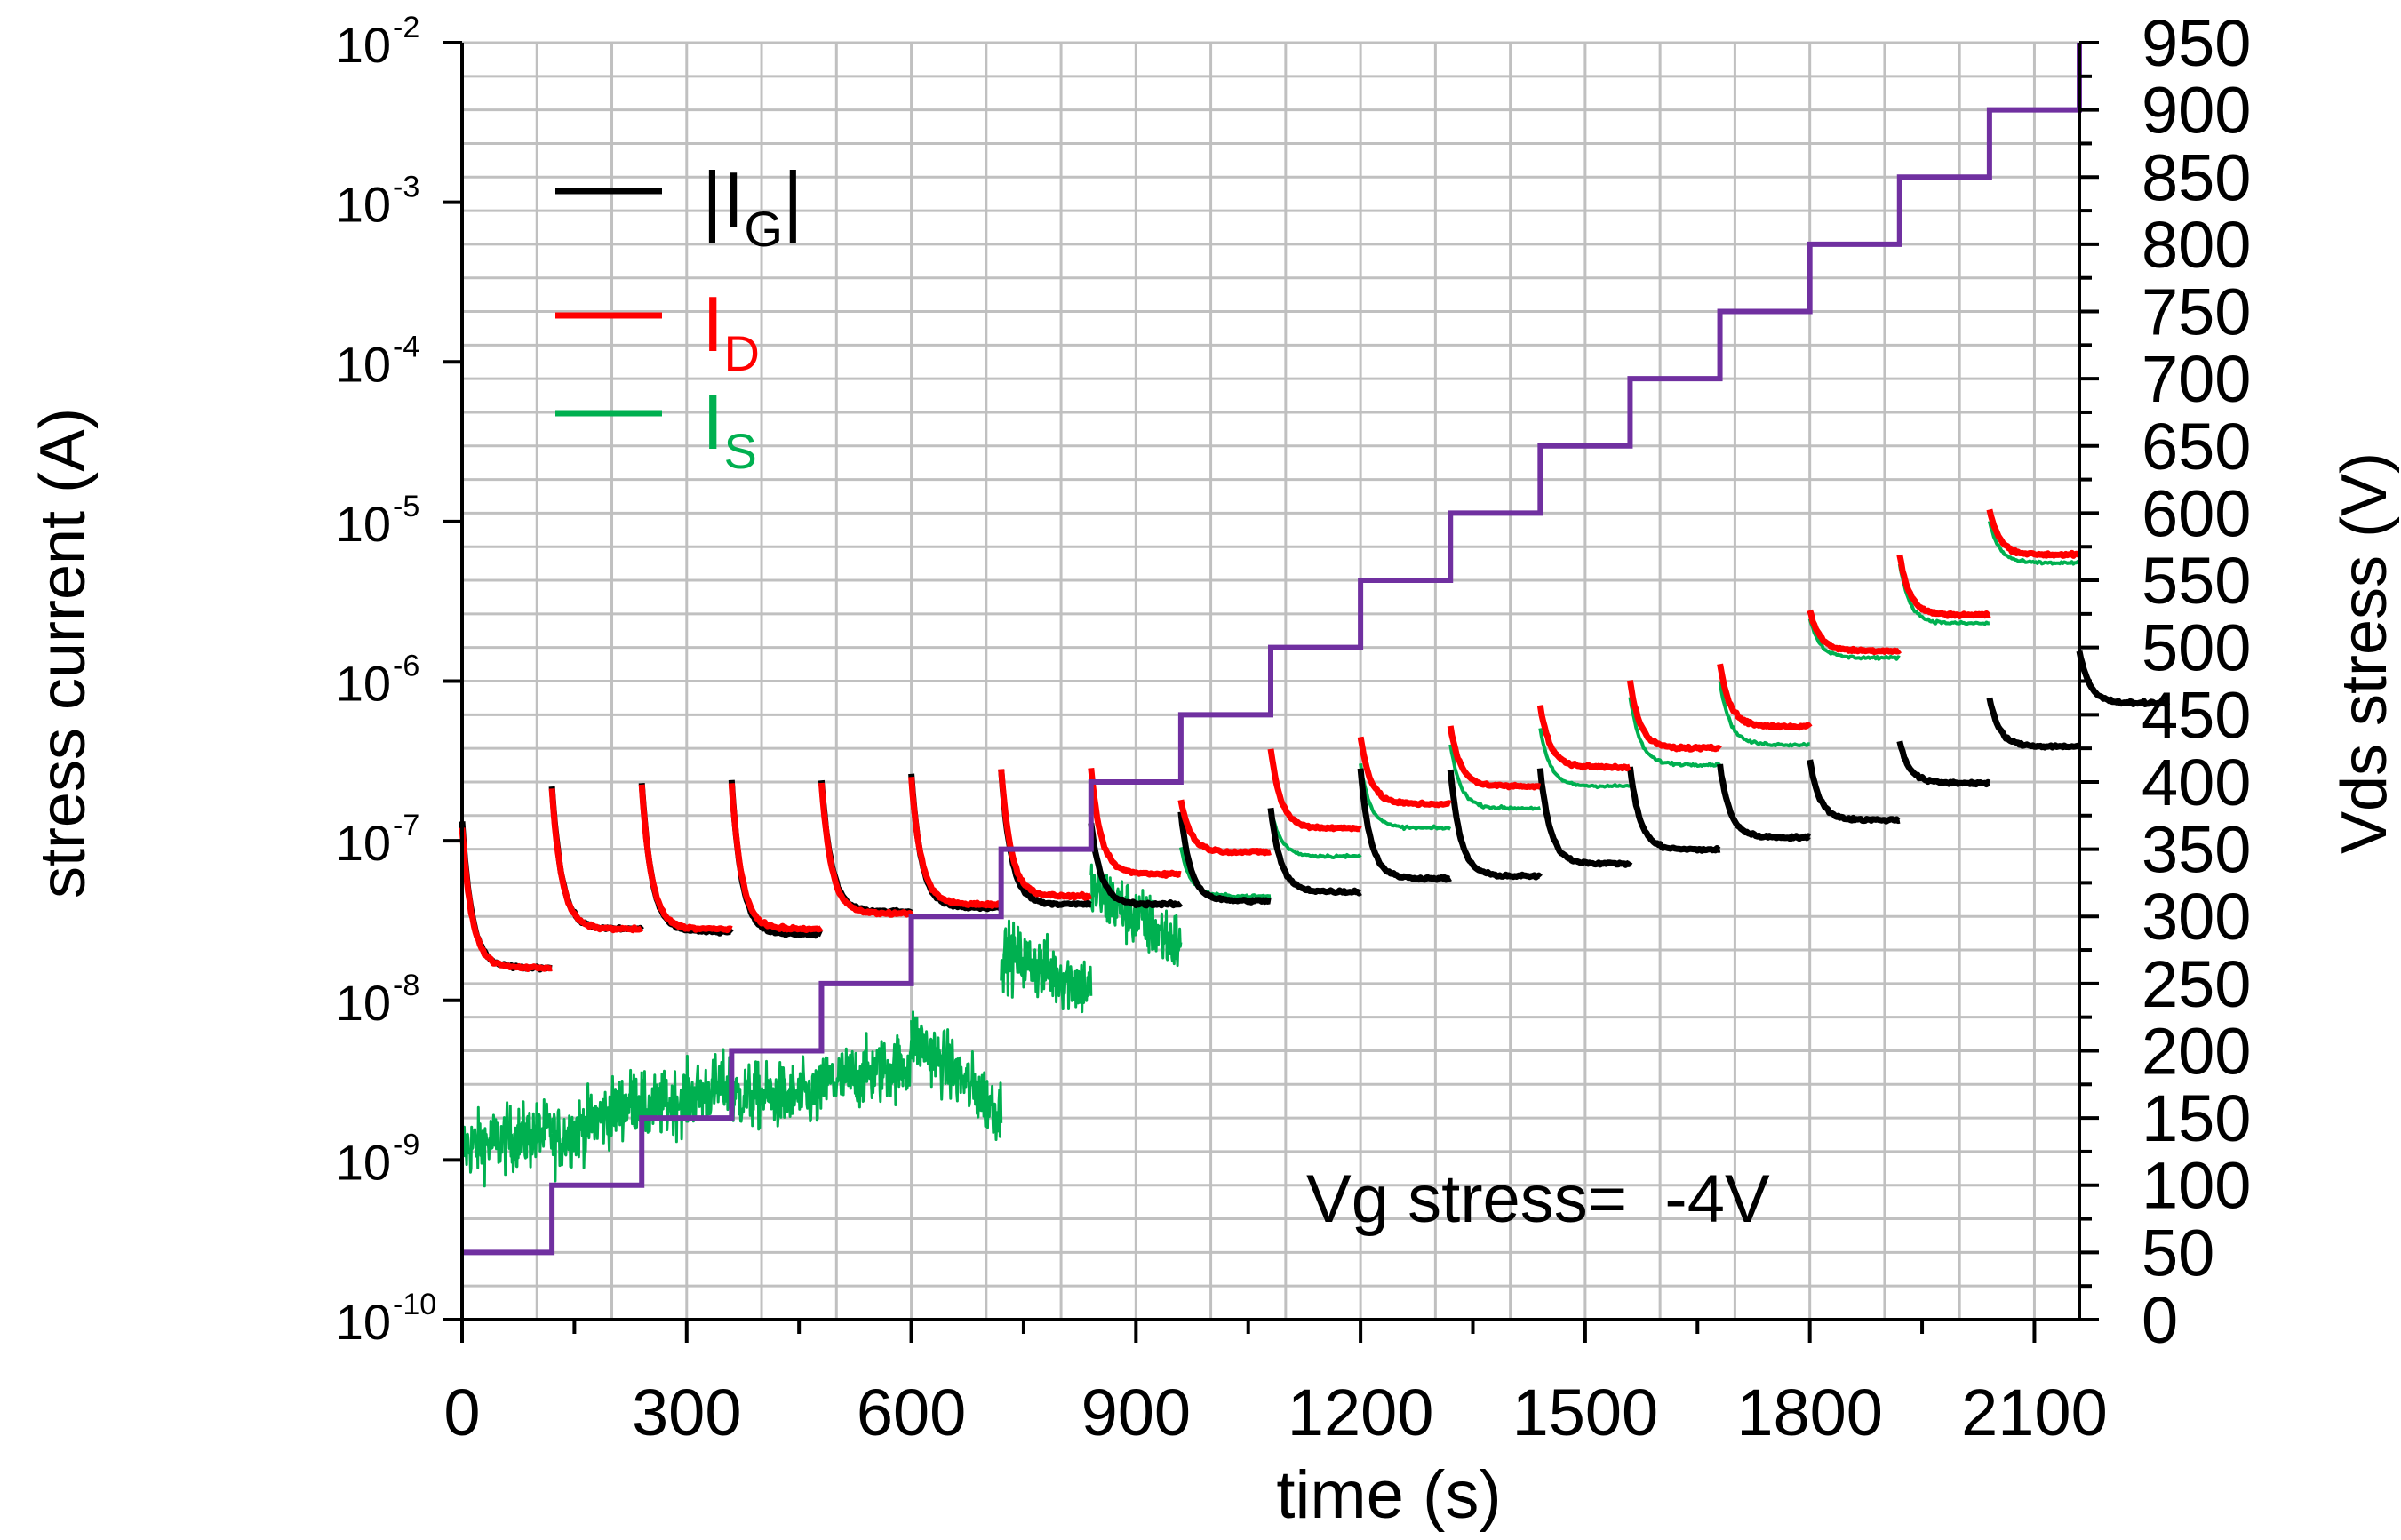  I want to click on series-ig, so click(1315, 811).